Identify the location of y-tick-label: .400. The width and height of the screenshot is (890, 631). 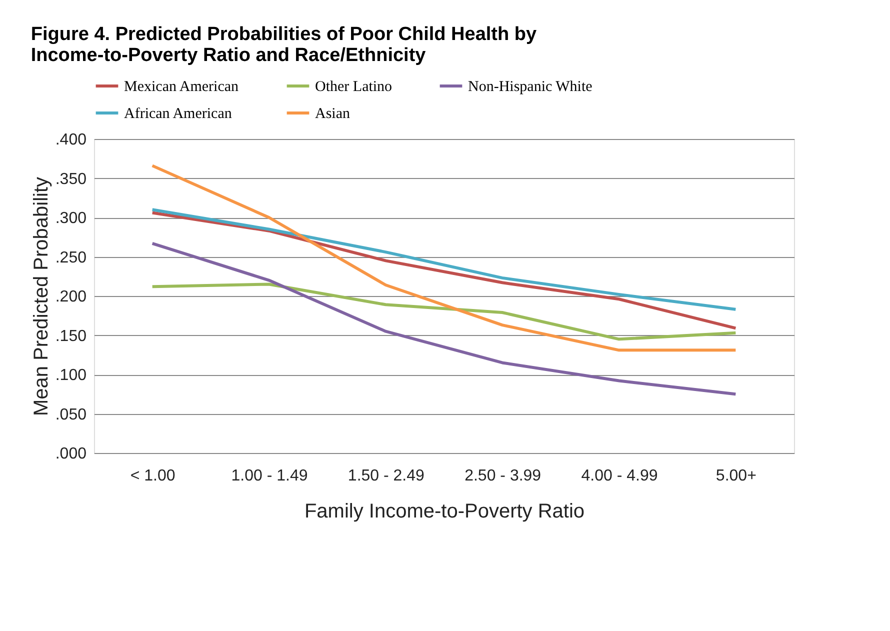
(71, 140).